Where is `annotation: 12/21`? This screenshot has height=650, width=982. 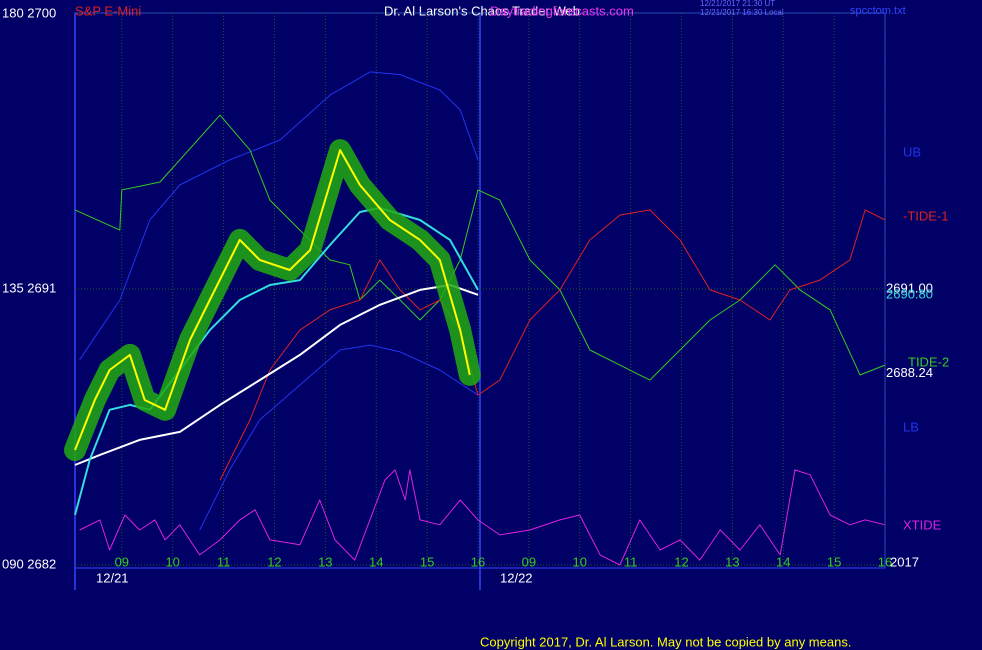
annotation: 12/21 is located at coordinates (112, 577).